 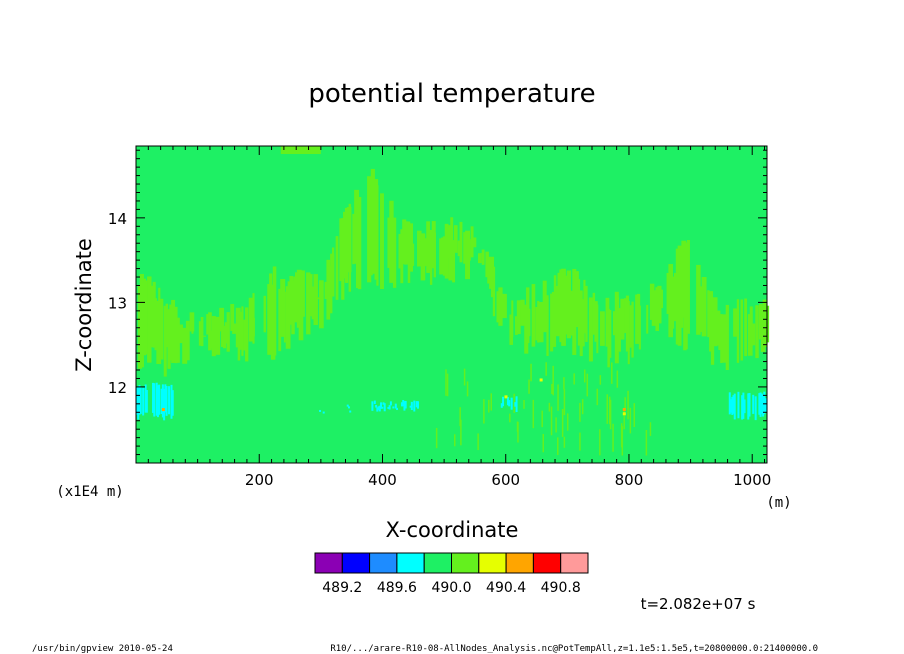 I want to click on time-label: t=2.082e+07 s, so click(x=698, y=604).